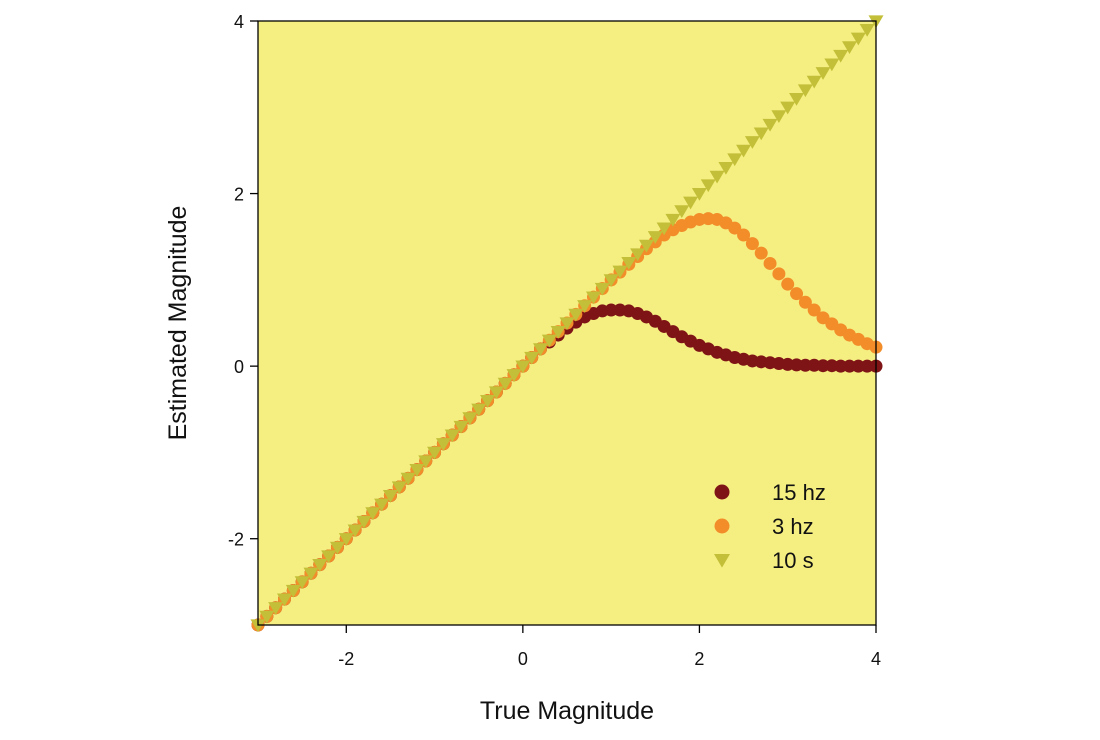 The image size is (1100, 740). What do you see at coordinates (239, 22) in the screenshot?
I see `y-tick-label: 4` at bounding box center [239, 22].